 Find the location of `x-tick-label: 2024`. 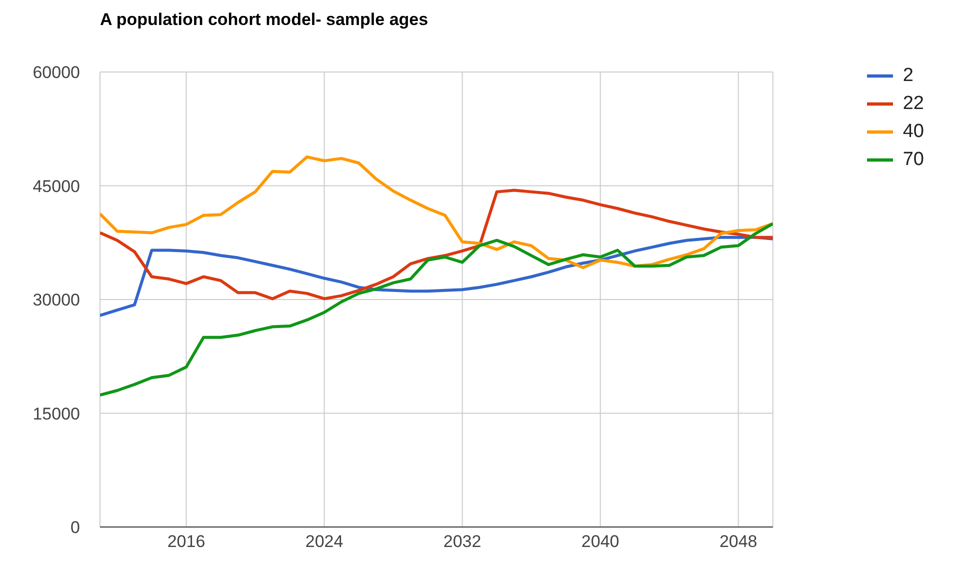

x-tick-label: 2024 is located at coordinates (324, 542).